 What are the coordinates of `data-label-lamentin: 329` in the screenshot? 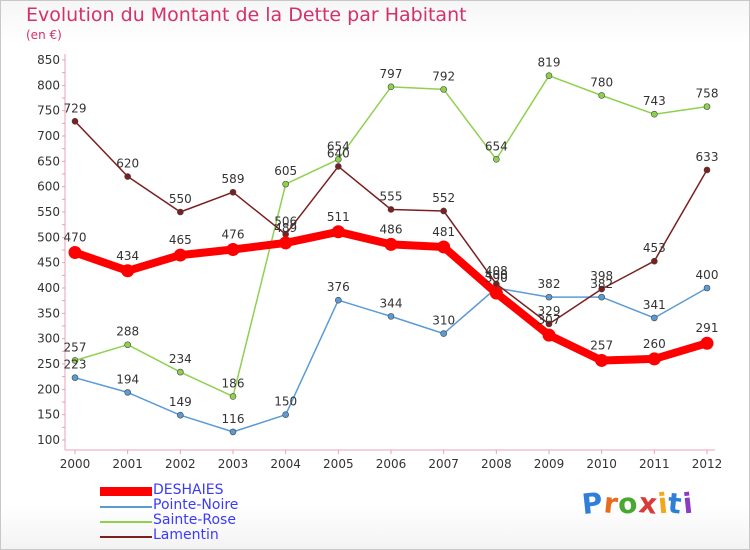 It's located at (549, 311).